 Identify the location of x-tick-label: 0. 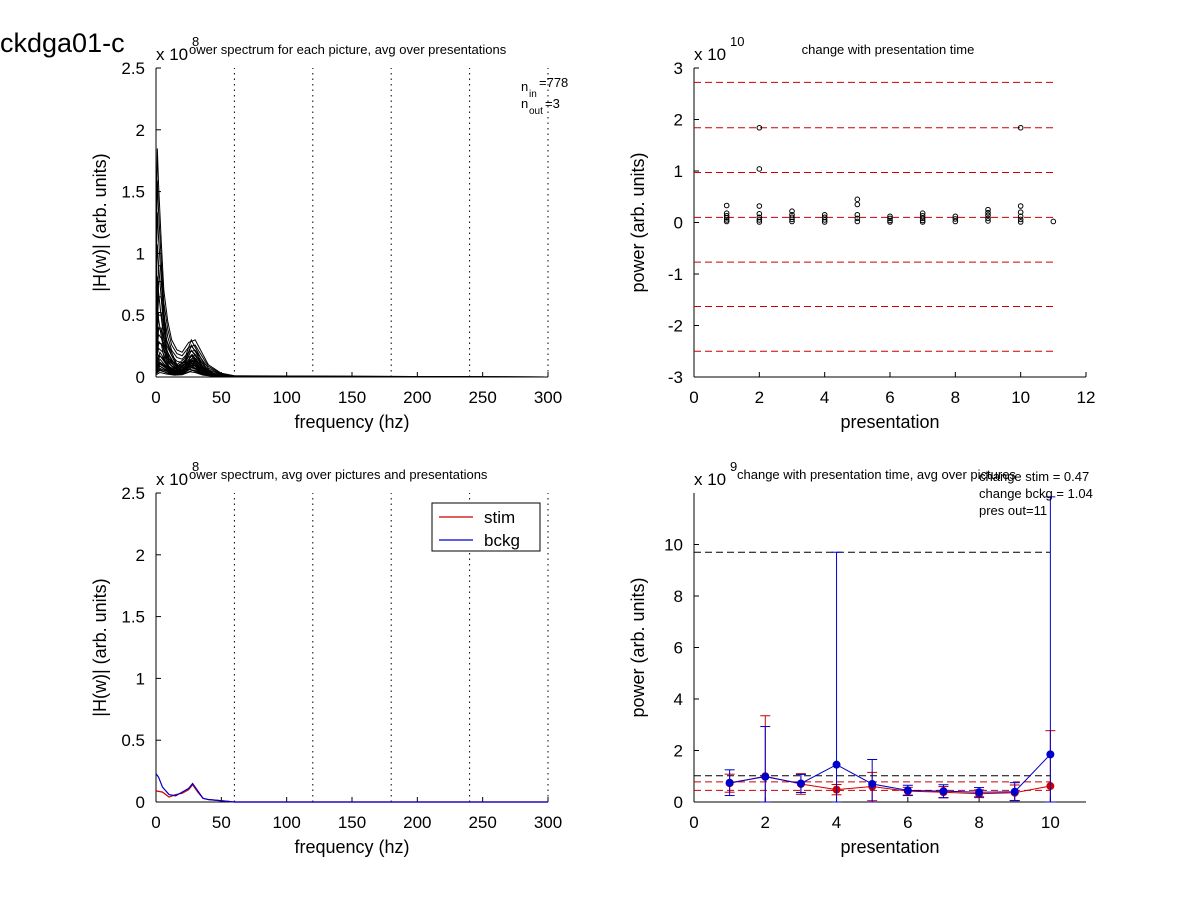
(155, 822).